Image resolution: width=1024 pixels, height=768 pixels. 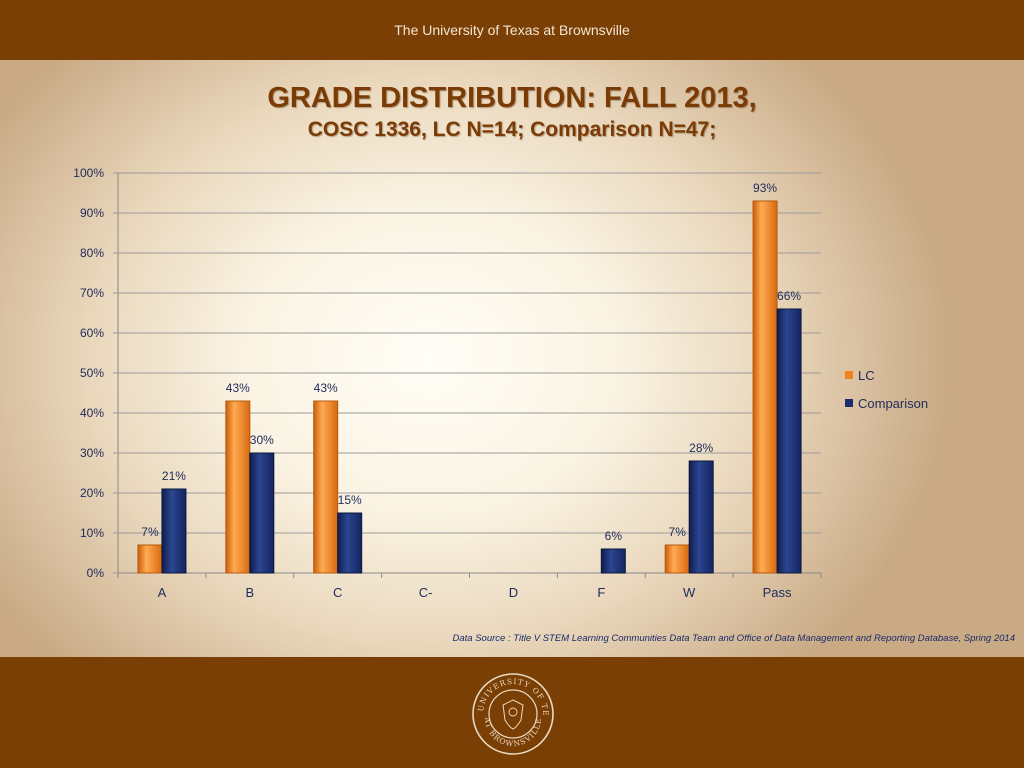 What do you see at coordinates (92, 493) in the screenshot?
I see `y-tick-label: 20%` at bounding box center [92, 493].